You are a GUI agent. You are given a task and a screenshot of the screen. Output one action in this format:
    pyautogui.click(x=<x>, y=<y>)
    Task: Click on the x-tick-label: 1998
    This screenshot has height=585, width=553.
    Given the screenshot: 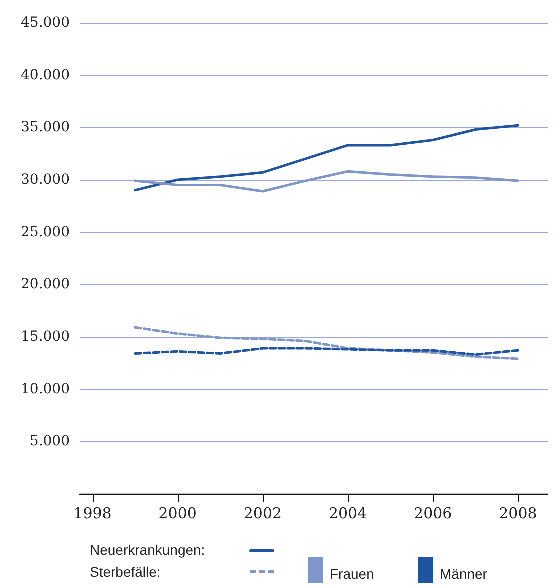 What is the action you would take?
    pyautogui.click(x=93, y=513)
    